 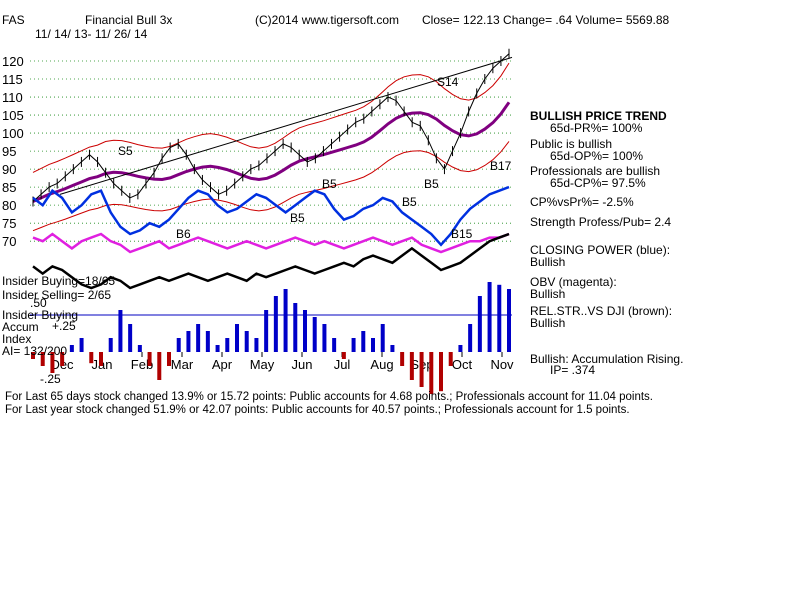 What do you see at coordinates (40, 315) in the screenshot?
I see `insider-buying-label: Insider Buying` at bounding box center [40, 315].